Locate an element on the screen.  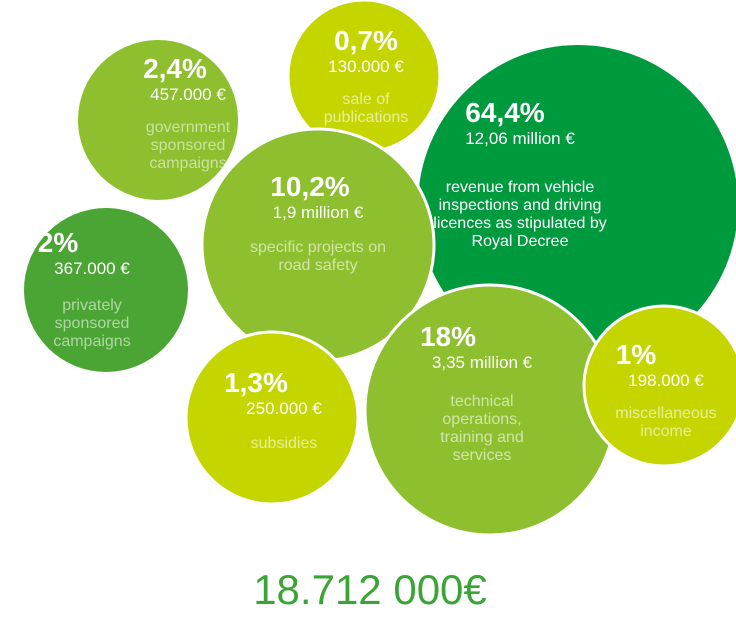
description: miscellaneous is located at coordinates (665, 413).